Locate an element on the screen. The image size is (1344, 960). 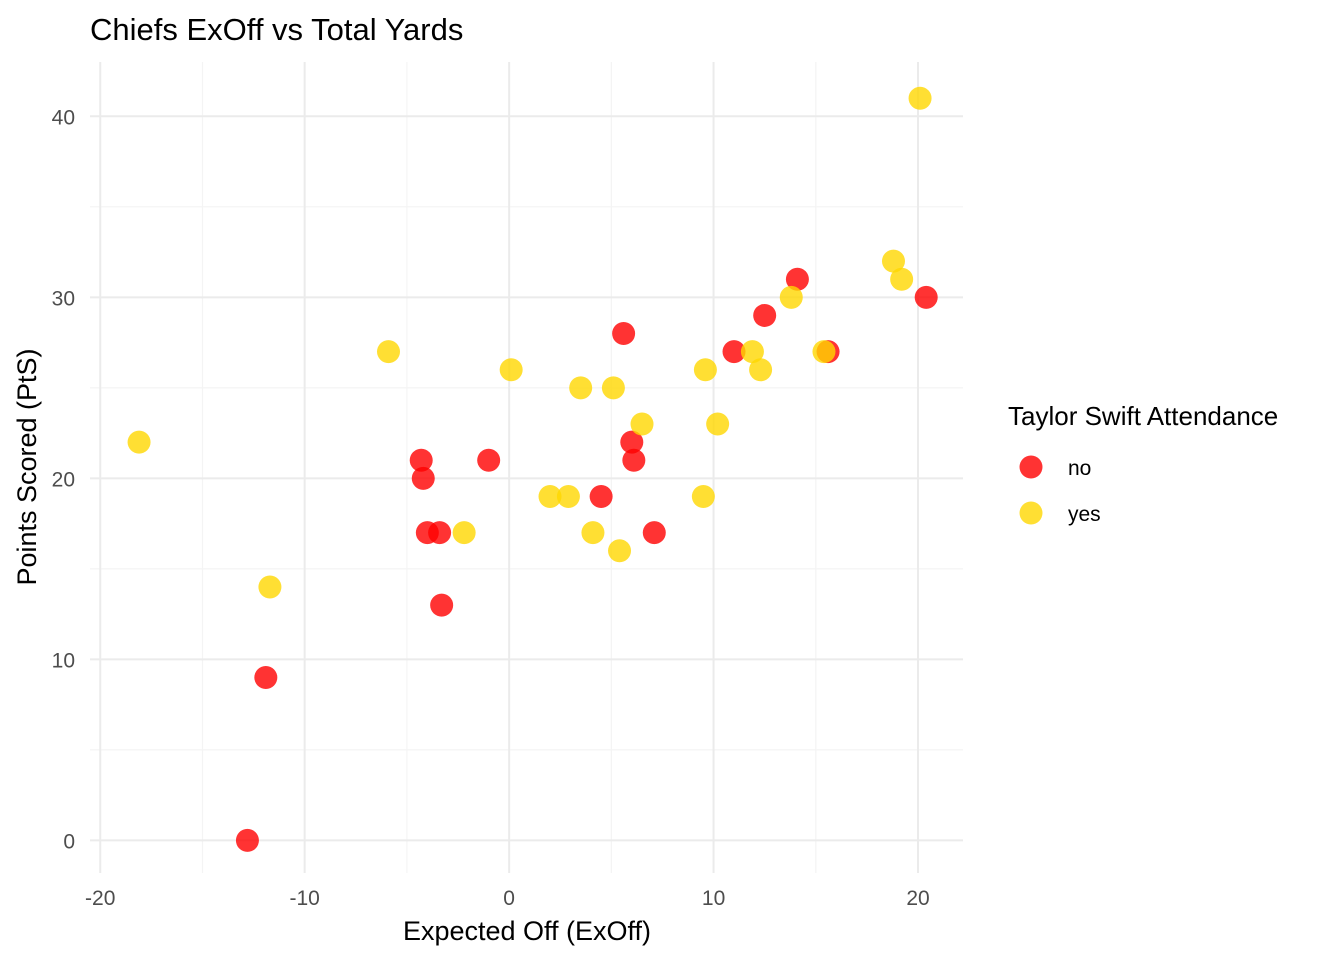
x-tick-label: -20 is located at coordinates (100, 898).